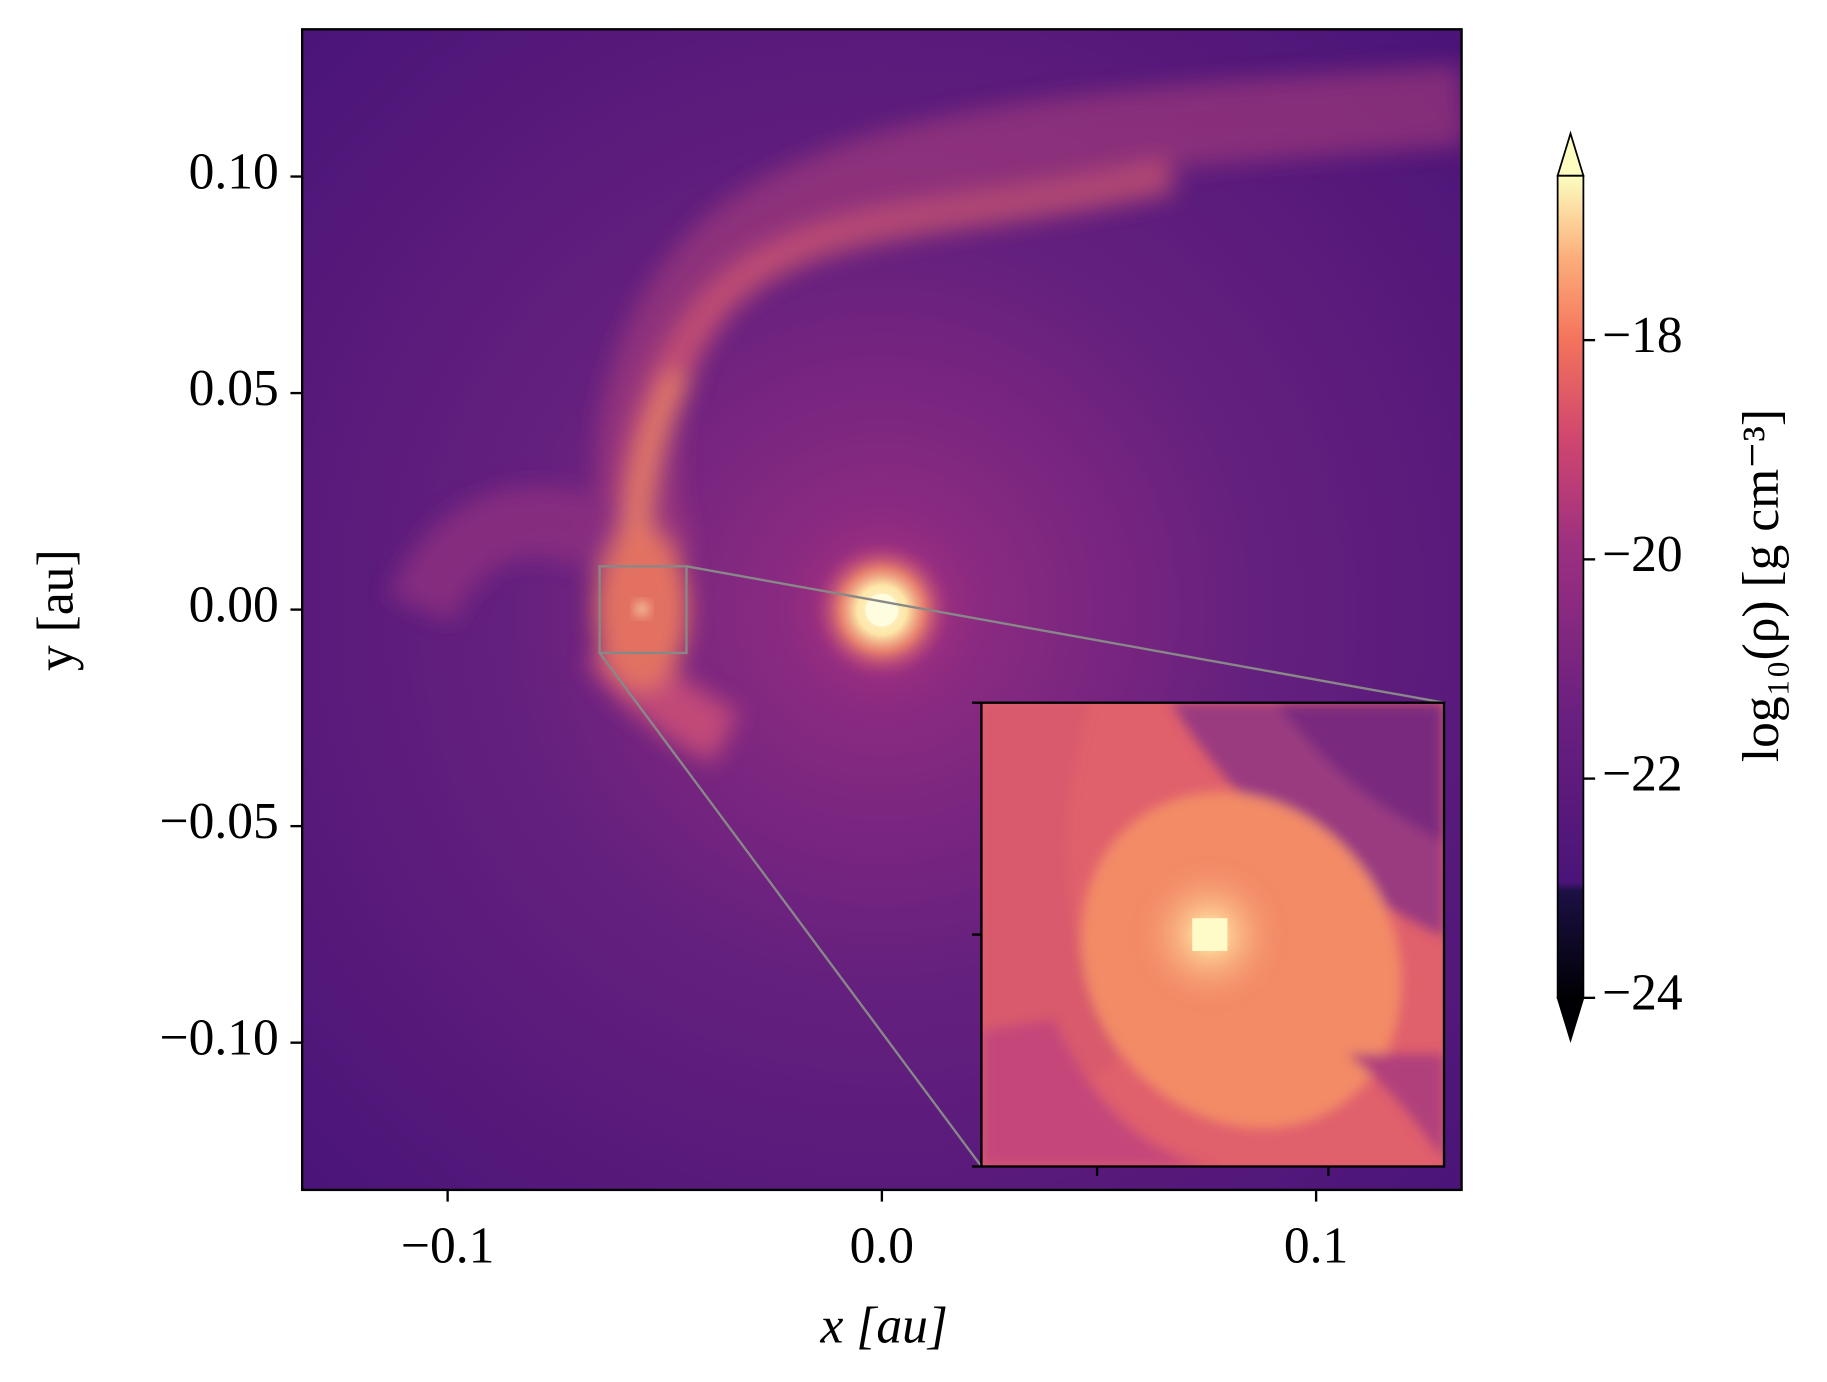 Image resolution: width=1827 pixels, height=1382 pixels. Describe the element at coordinates (1642, 773) in the screenshot. I see `colorbar-tick-label: −22` at that location.